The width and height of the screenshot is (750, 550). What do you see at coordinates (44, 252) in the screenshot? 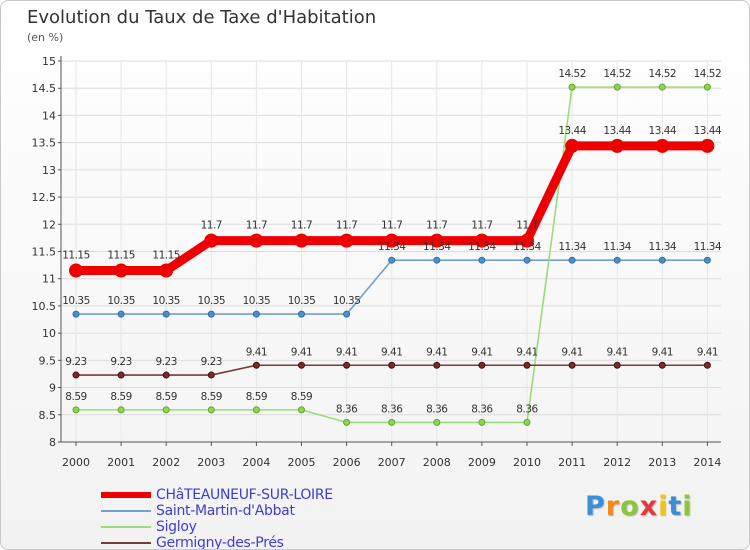
I see `y-tick-label: 11.5` at bounding box center [44, 252].